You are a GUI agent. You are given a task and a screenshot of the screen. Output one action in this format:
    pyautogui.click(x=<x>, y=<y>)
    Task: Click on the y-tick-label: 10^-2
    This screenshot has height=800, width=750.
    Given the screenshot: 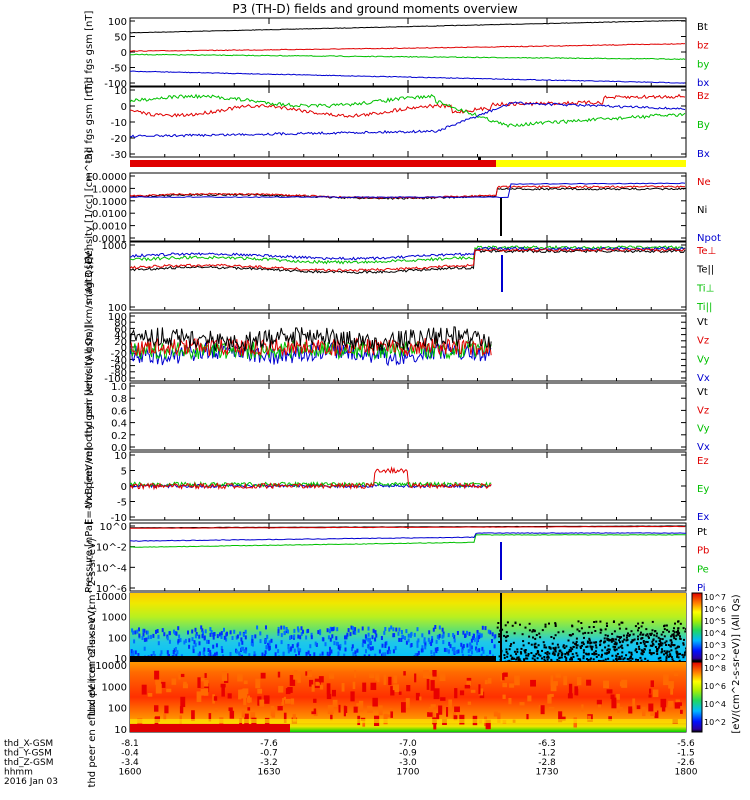 What is the action you would take?
    pyautogui.click(x=111, y=548)
    